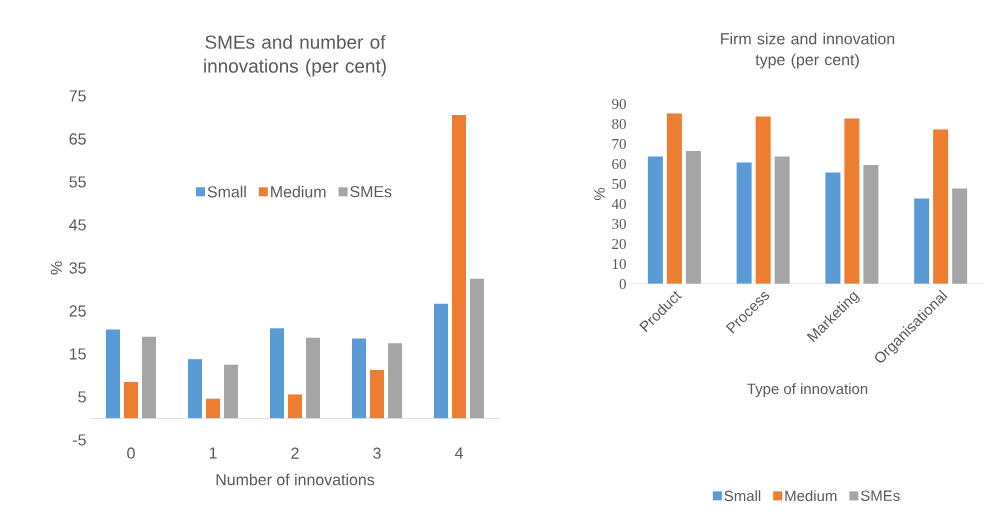  What do you see at coordinates (79, 440) in the screenshot?
I see `y-tick-label: -5` at bounding box center [79, 440].